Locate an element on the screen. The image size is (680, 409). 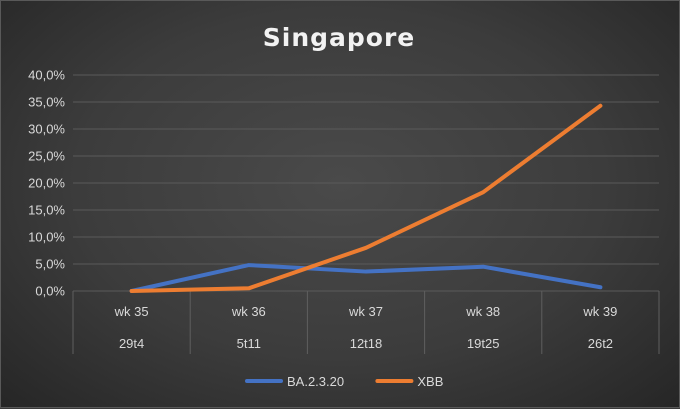
x-subtick-label: 12t18 is located at coordinates (366, 343).